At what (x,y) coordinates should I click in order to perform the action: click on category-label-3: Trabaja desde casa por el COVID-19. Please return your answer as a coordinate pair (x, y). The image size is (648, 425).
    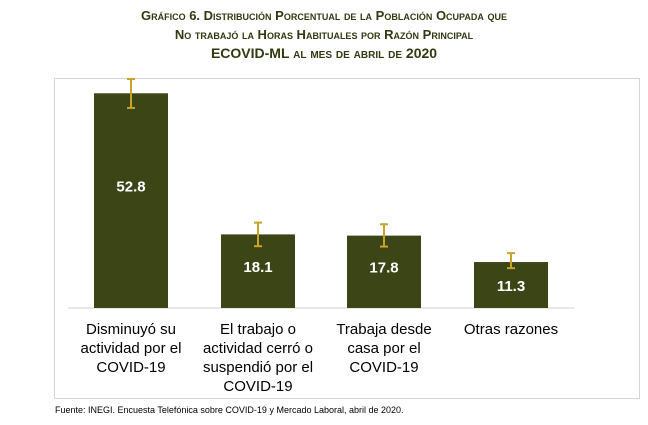
    Looking at the image, I should click on (384, 348).